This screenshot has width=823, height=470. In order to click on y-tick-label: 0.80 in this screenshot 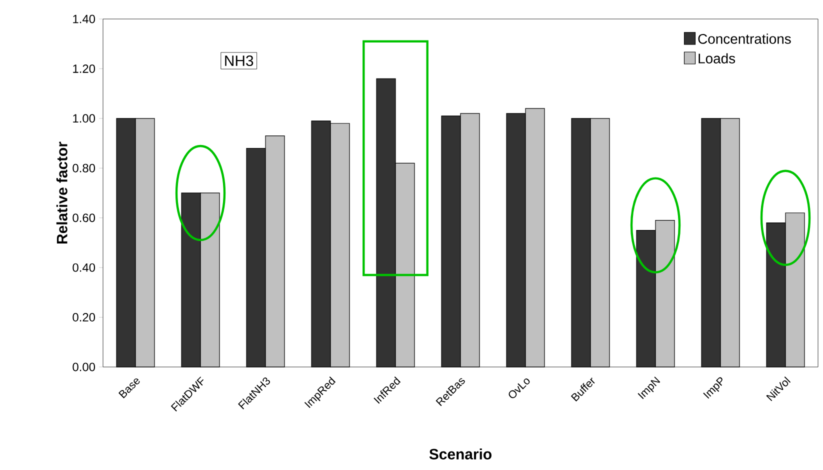, I will do `click(84, 168)`.